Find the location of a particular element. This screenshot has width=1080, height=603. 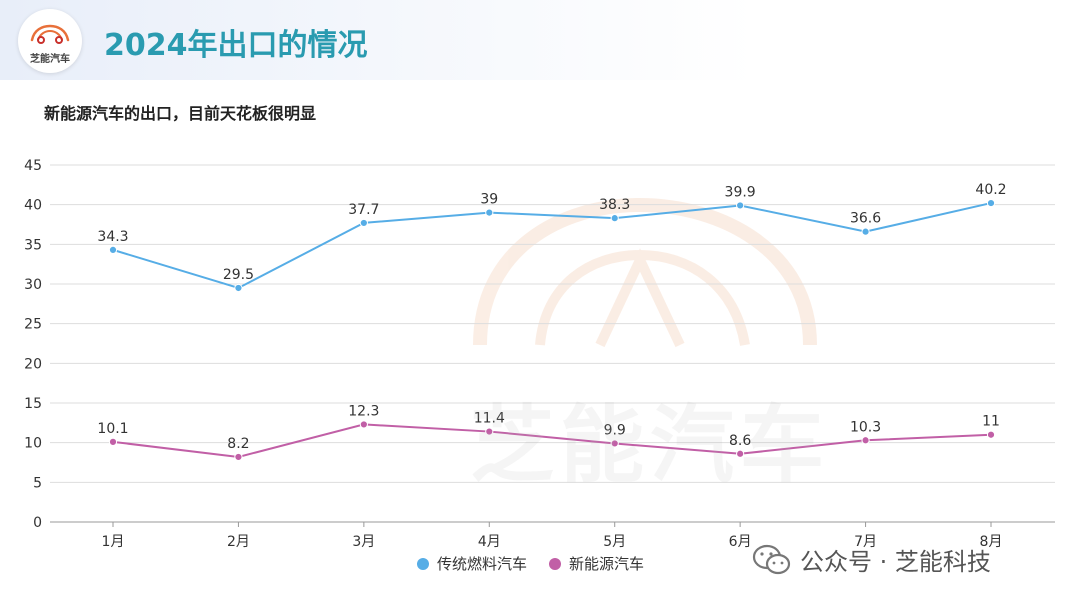

data-label: 11 is located at coordinates (991, 422).